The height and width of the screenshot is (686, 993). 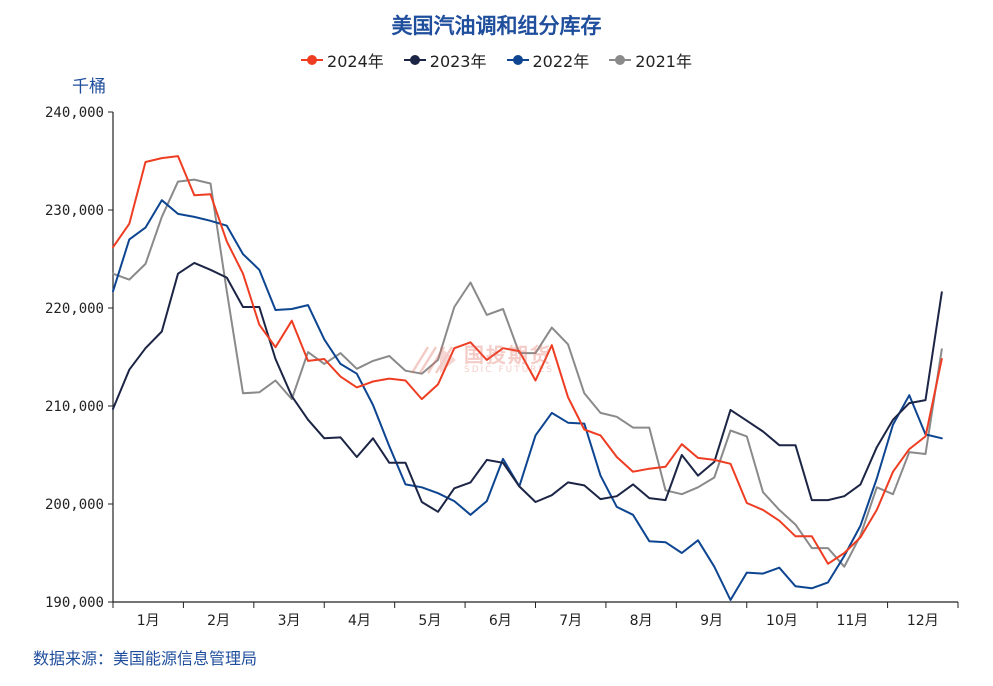 I want to click on legend-item: 2022年, so click(x=548, y=60).